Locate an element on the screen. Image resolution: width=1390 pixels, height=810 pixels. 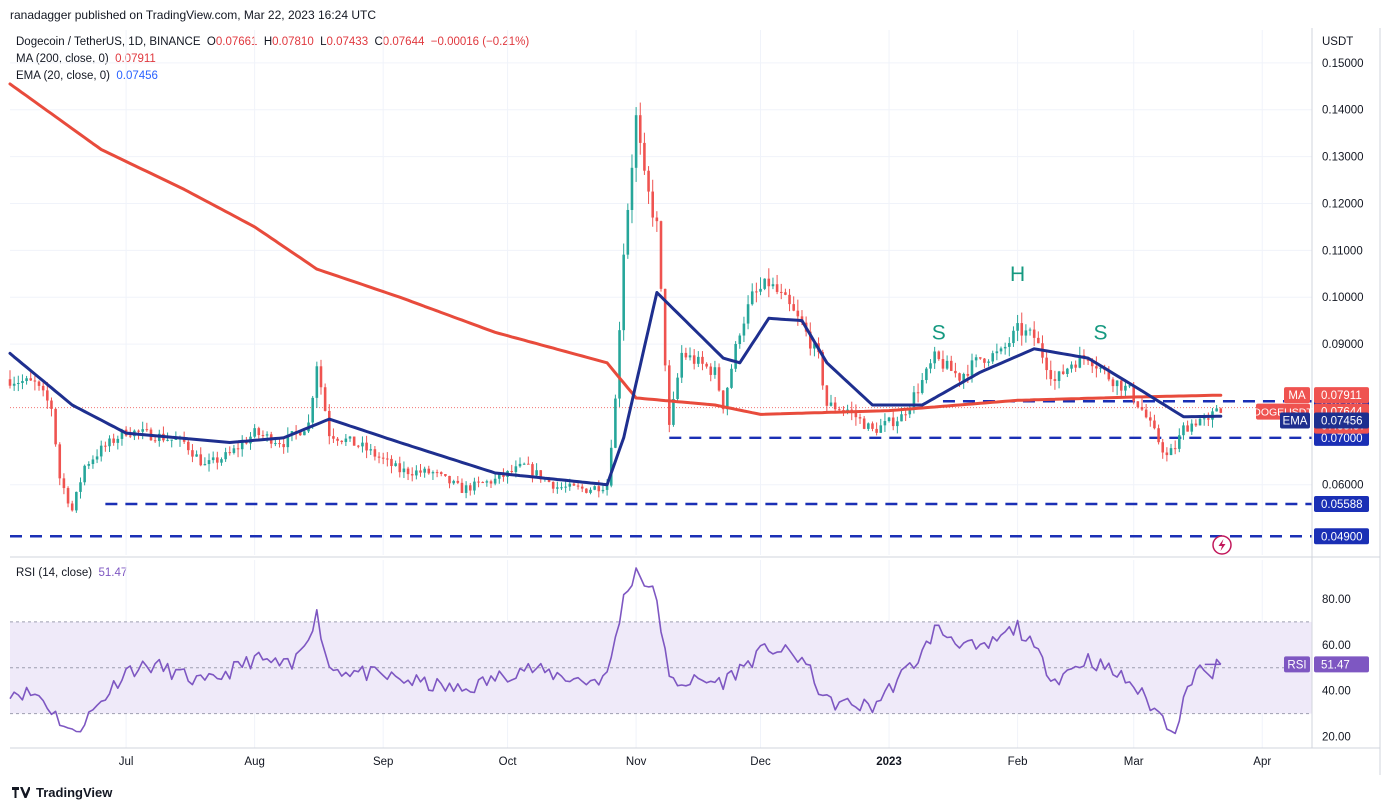
ema-badge-box is located at coordinates (1341, 420).